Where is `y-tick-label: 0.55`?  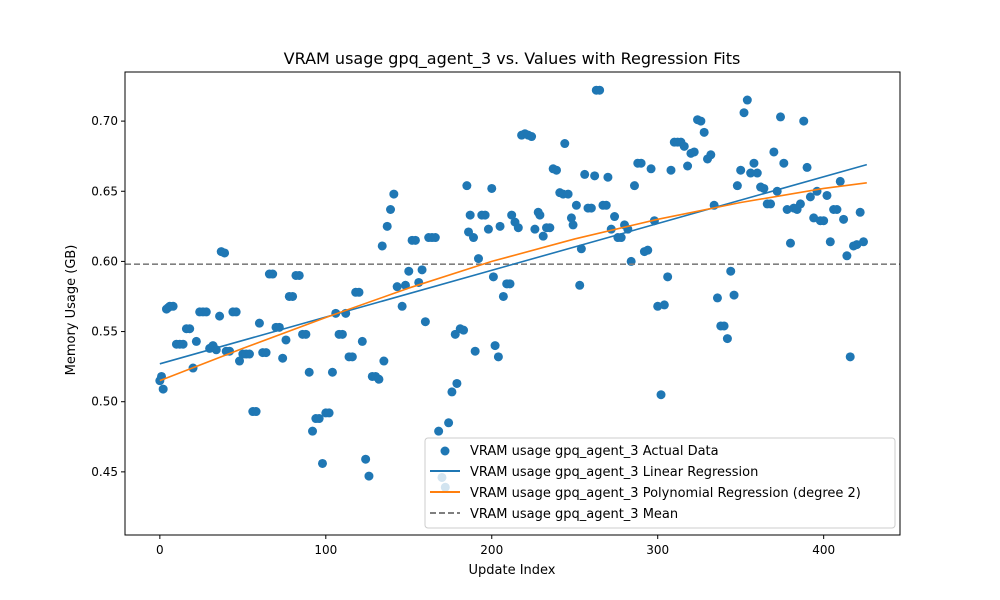
y-tick-label: 0.55 is located at coordinates (104, 332).